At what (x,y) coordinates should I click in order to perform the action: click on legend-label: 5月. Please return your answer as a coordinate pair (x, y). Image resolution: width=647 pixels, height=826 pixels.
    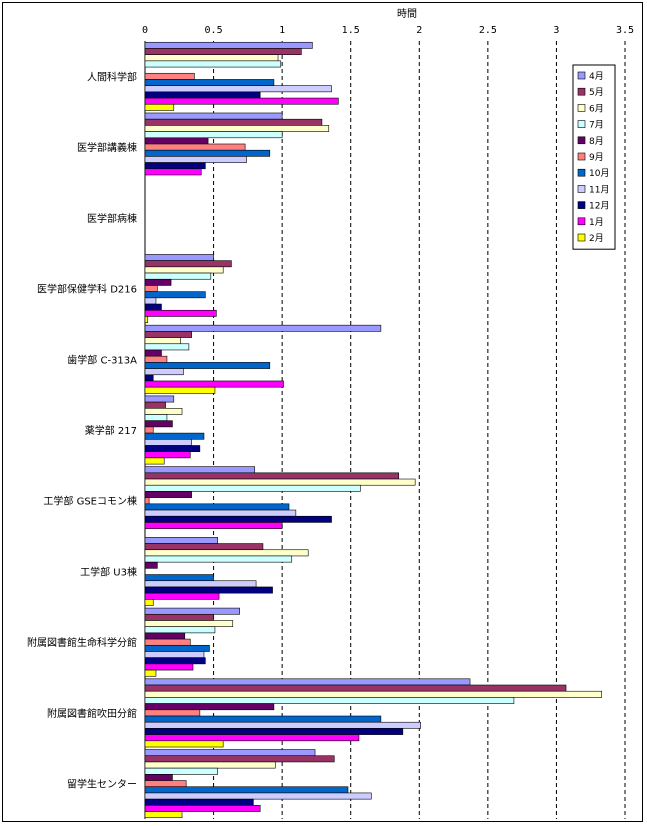
    Looking at the image, I should click on (596, 92).